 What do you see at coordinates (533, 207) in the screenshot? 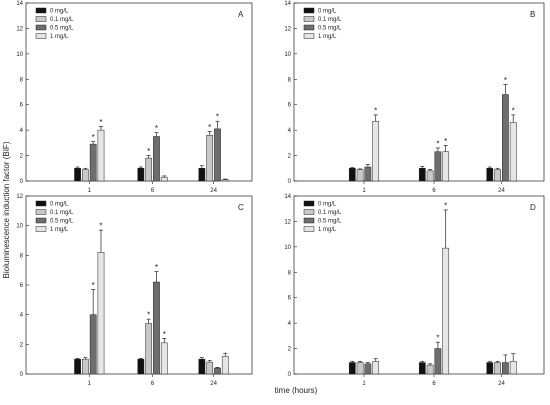
I see `panel-letter: D` at bounding box center [533, 207].